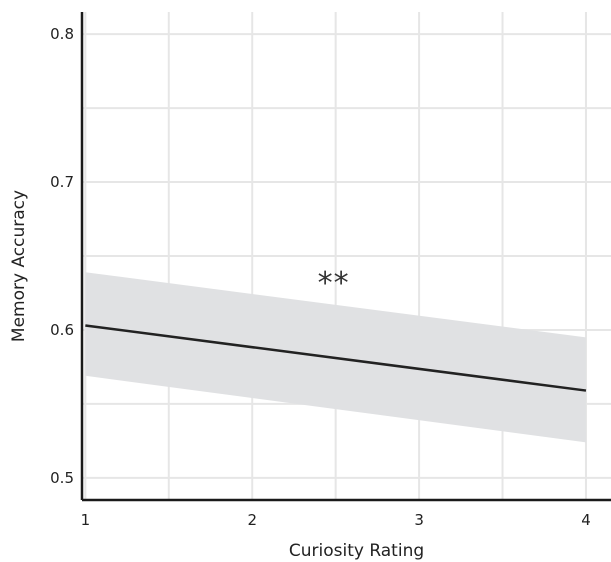 The width and height of the screenshot is (611, 562). I want to click on regression-line-layer, so click(336, 358).